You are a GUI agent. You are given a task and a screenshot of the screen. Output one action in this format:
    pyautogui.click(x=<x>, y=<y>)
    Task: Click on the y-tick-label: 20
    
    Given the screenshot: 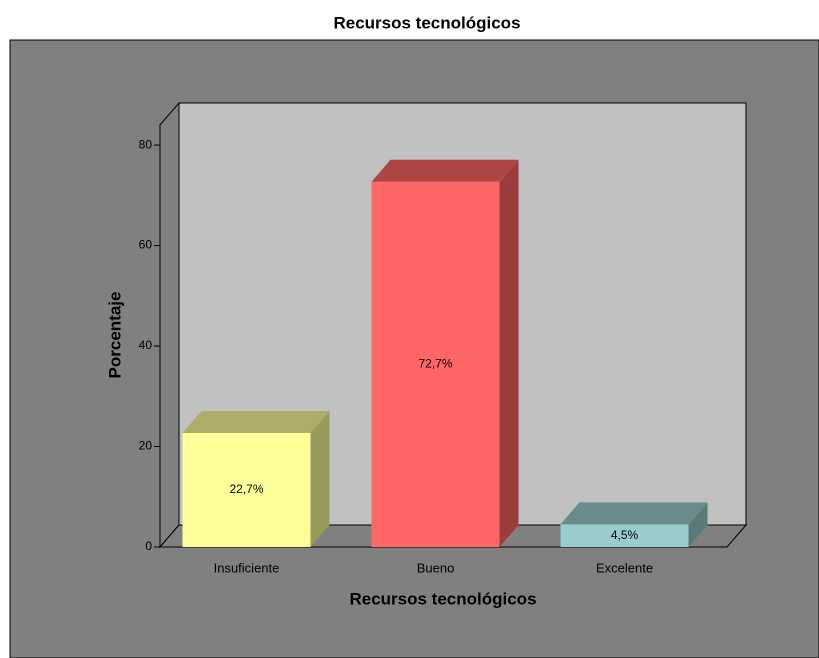 What is the action you would take?
    pyautogui.click(x=146, y=446)
    